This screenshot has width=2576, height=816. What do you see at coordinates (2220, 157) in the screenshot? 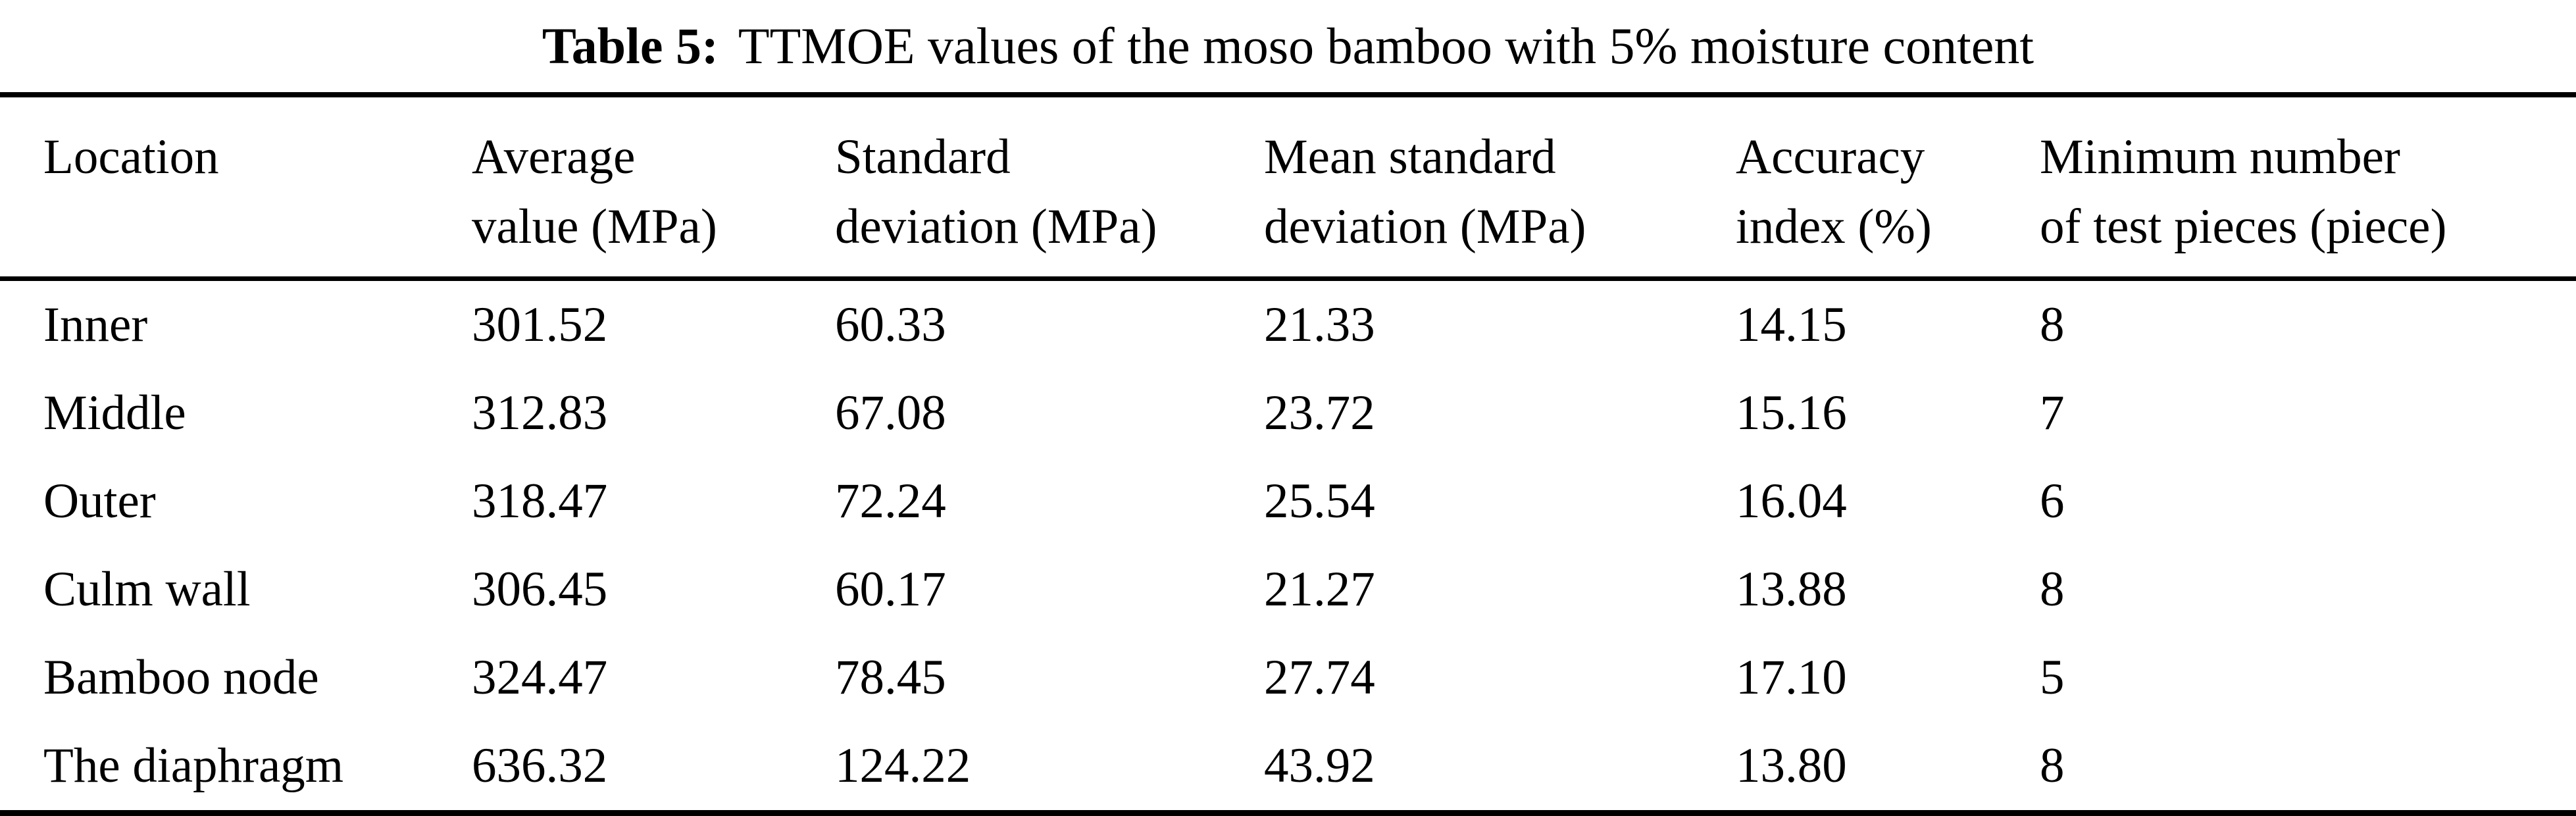
I see `header-line: Minimum number` at bounding box center [2220, 157].